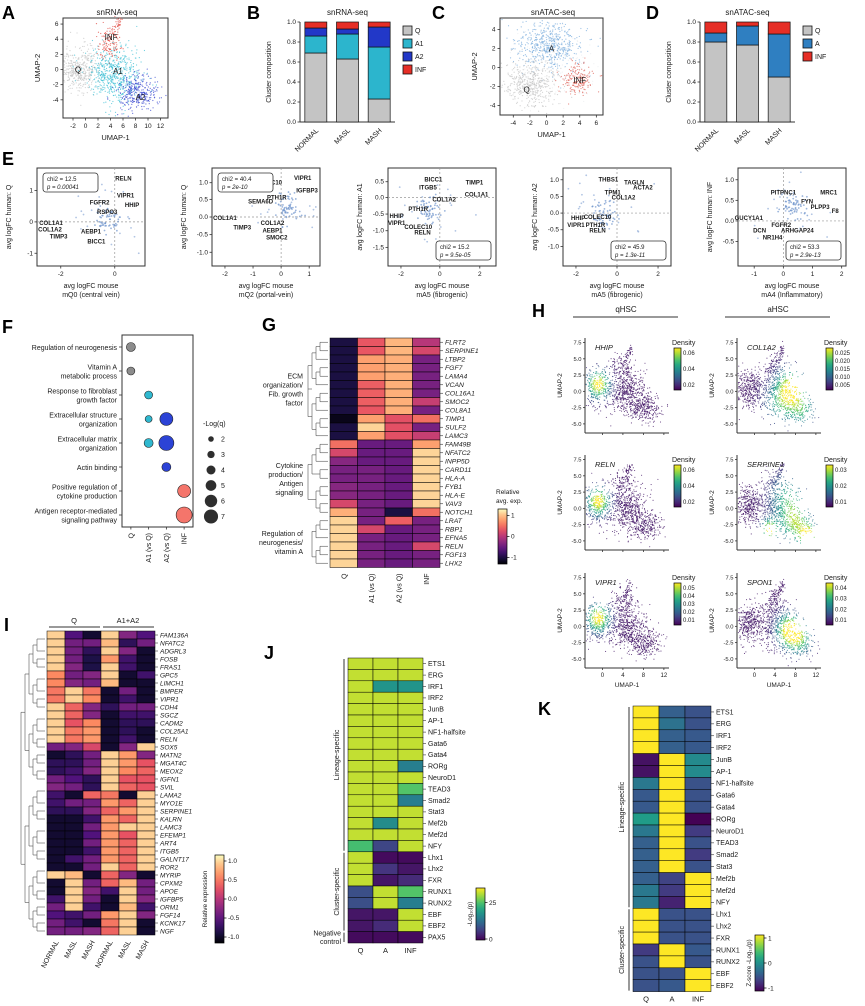 This screenshot has width=865, height=1006. What do you see at coordinates (225, 219) in the screenshot?
I see `gene-label: COL1A1` at bounding box center [225, 219].